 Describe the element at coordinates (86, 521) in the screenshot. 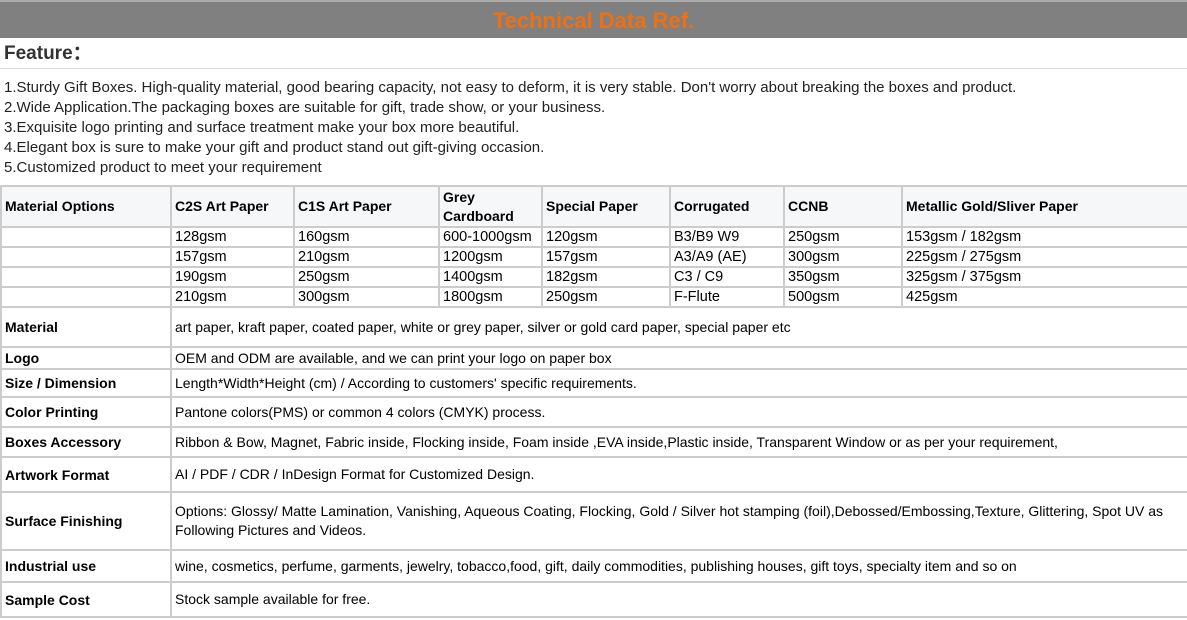

I see `spec-label: Surface Finishing` at that location.